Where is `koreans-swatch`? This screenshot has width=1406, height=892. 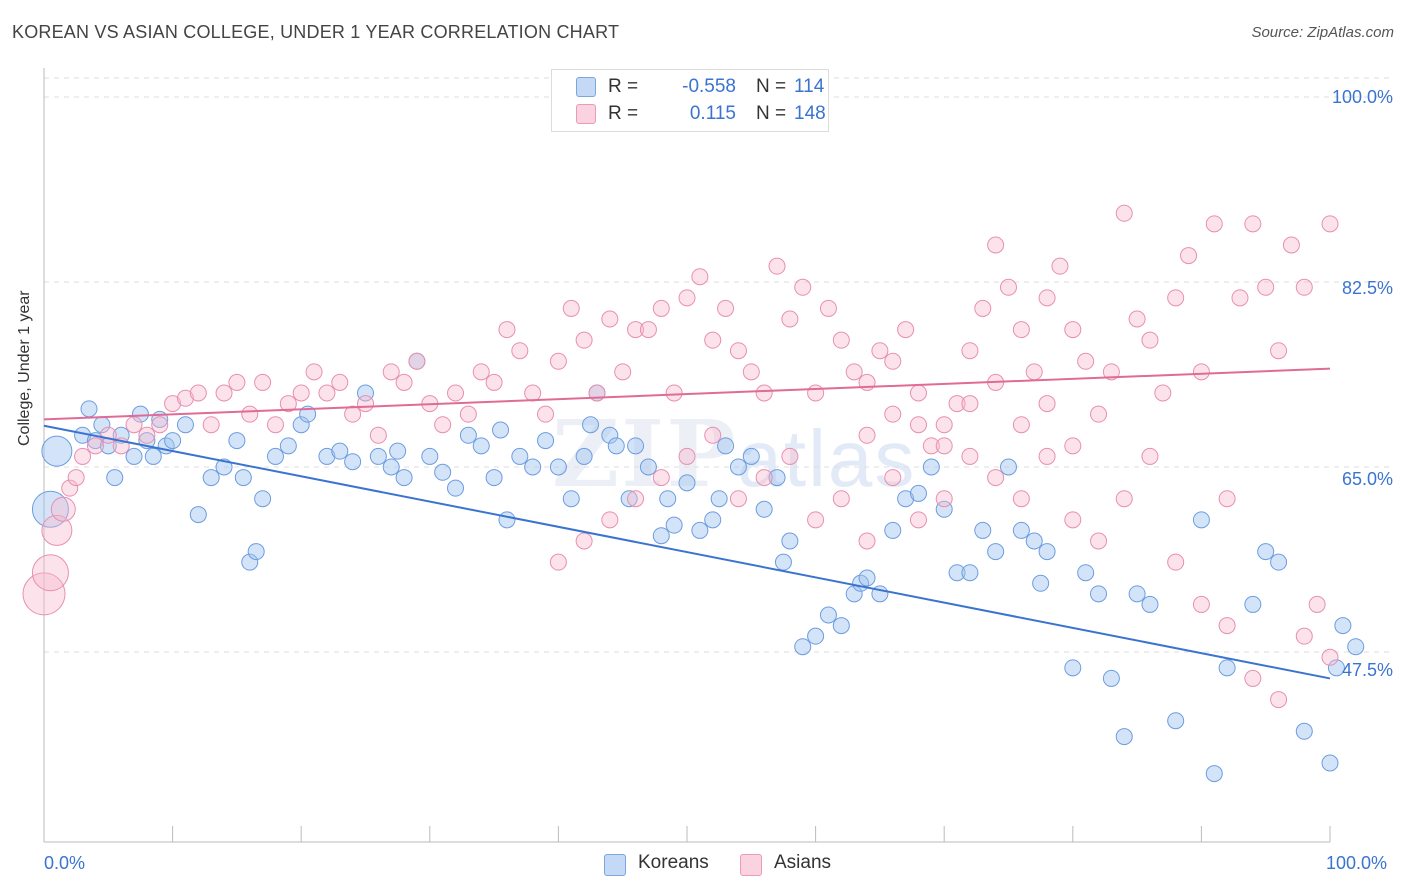
koreans-swatch is located at coordinates (586, 87).